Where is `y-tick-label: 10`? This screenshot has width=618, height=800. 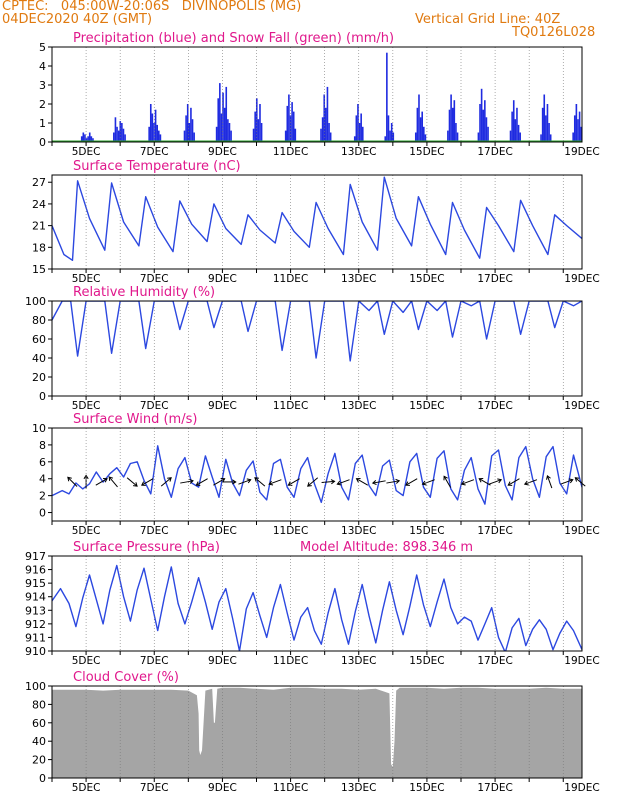
y-tick-label: 10 is located at coordinates (39, 428).